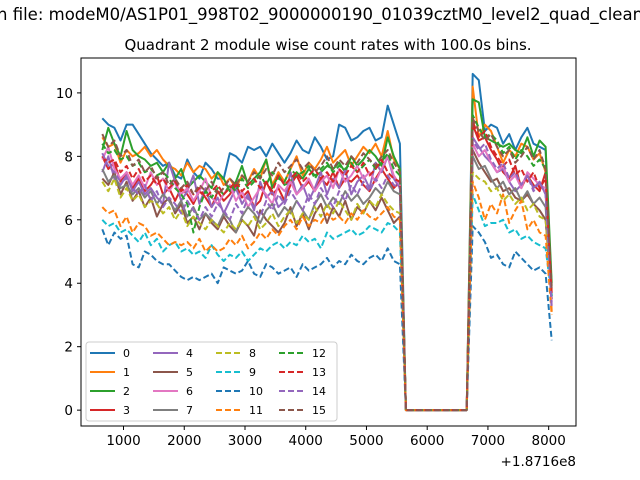 This screenshot has width=640, height=480. Describe the element at coordinates (68, 411) in the screenshot. I see `y-tick-label: 0` at that location.